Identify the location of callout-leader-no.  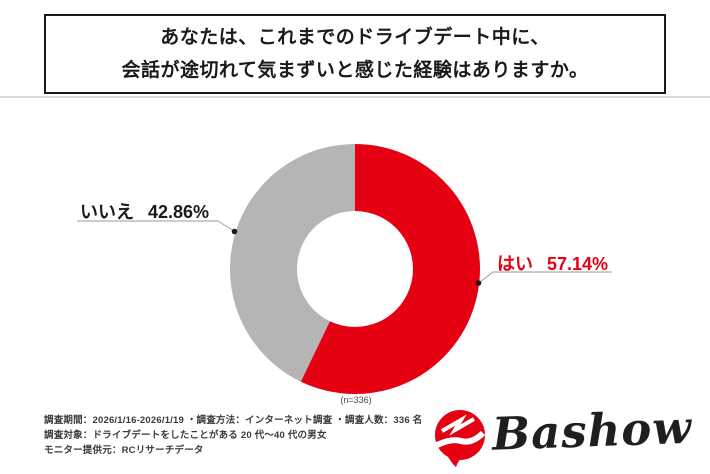
(157, 227).